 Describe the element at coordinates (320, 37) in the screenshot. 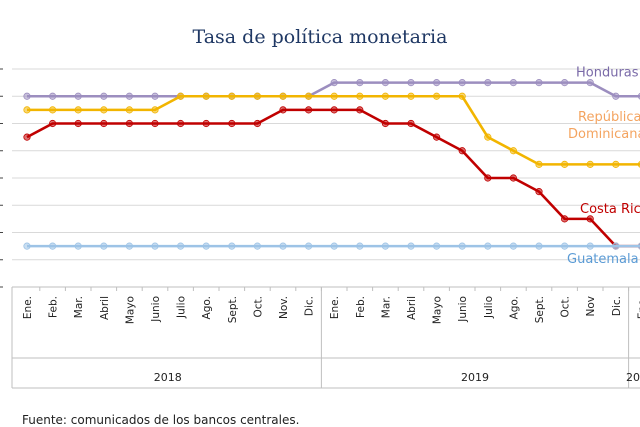

I see `chart-title: Tasa de política monetaria` at that location.